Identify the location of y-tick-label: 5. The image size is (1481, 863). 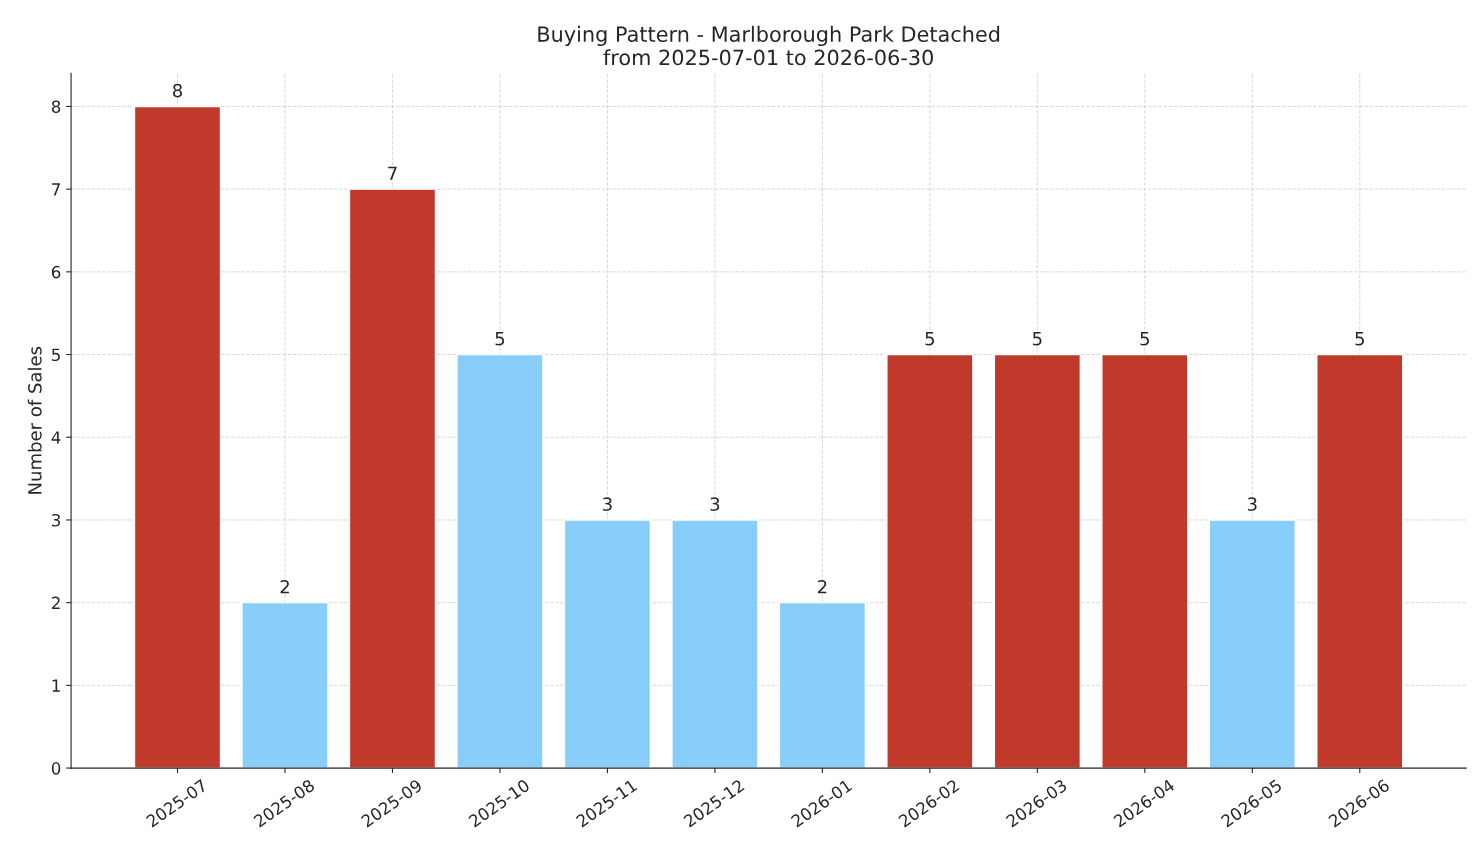
(56, 355).